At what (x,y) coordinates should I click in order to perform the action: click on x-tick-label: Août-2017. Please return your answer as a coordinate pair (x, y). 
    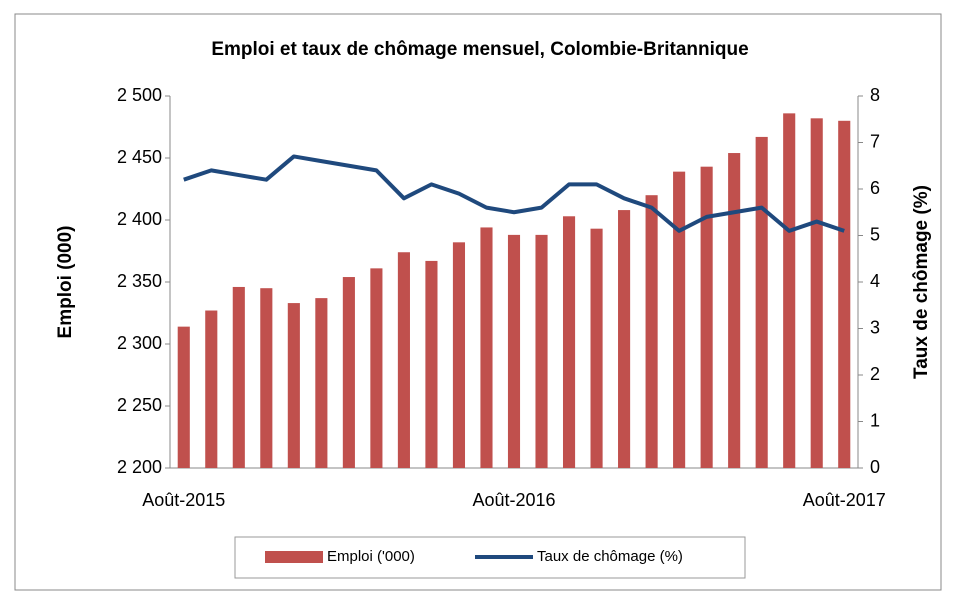
    Looking at the image, I should click on (844, 500).